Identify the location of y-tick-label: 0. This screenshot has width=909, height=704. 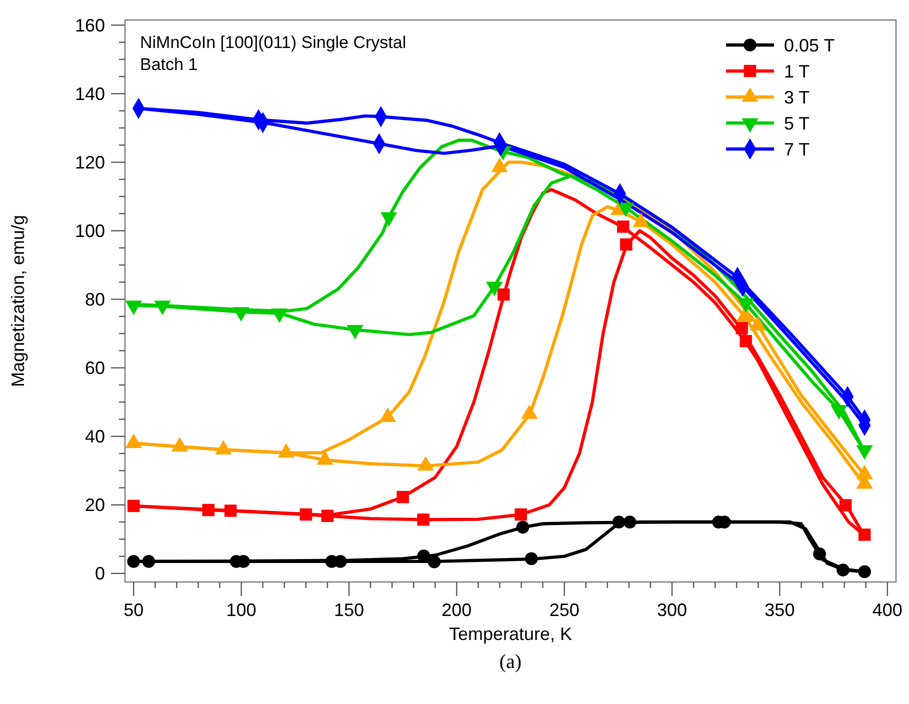
(99, 574).